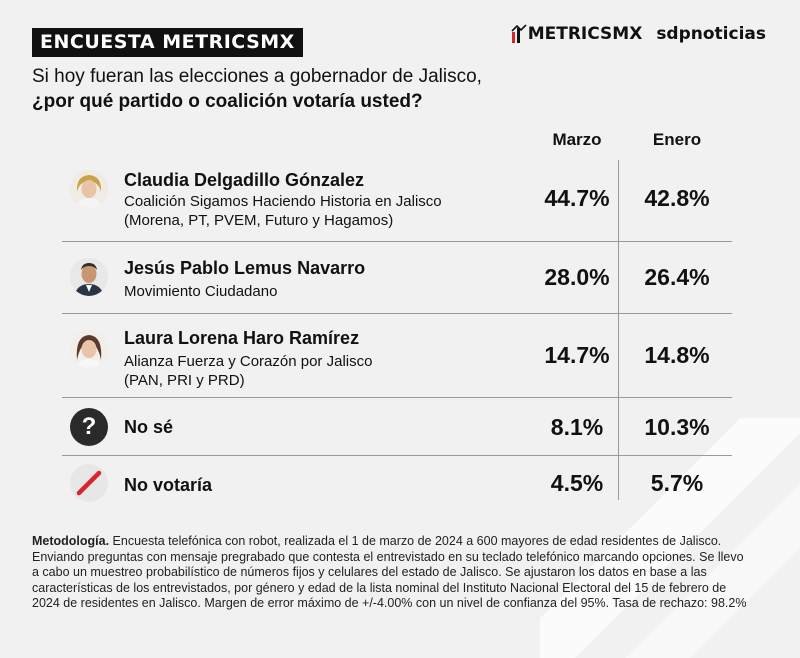 The height and width of the screenshot is (658, 800). I want to click on value-january: 42.8%, so click(677, 198).